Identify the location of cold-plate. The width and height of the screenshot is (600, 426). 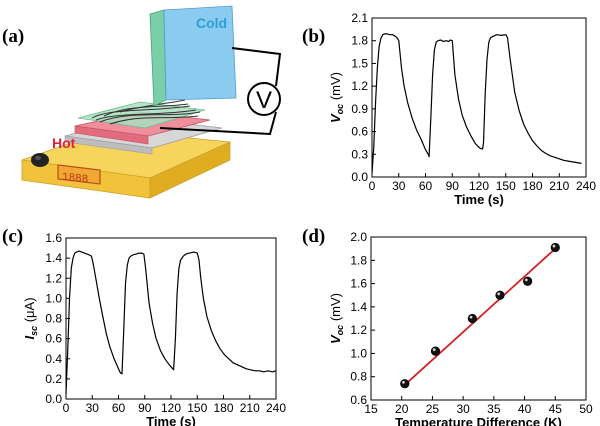
(200, 53).